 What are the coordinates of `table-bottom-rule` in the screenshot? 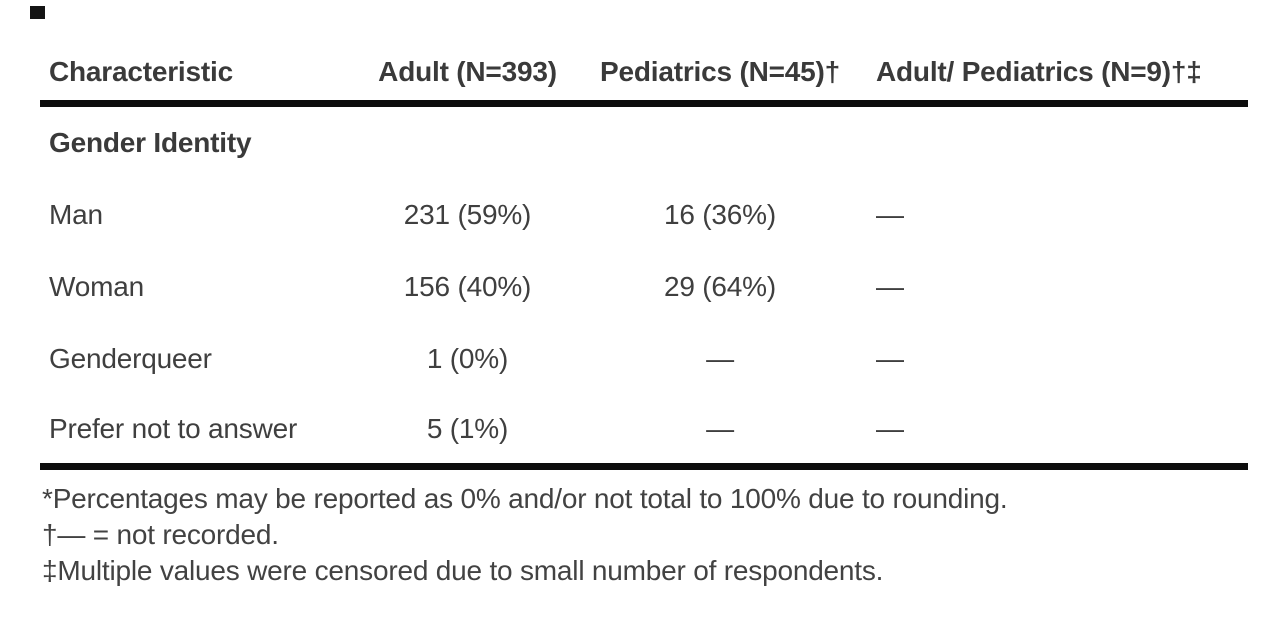 It's located at (644, 466).